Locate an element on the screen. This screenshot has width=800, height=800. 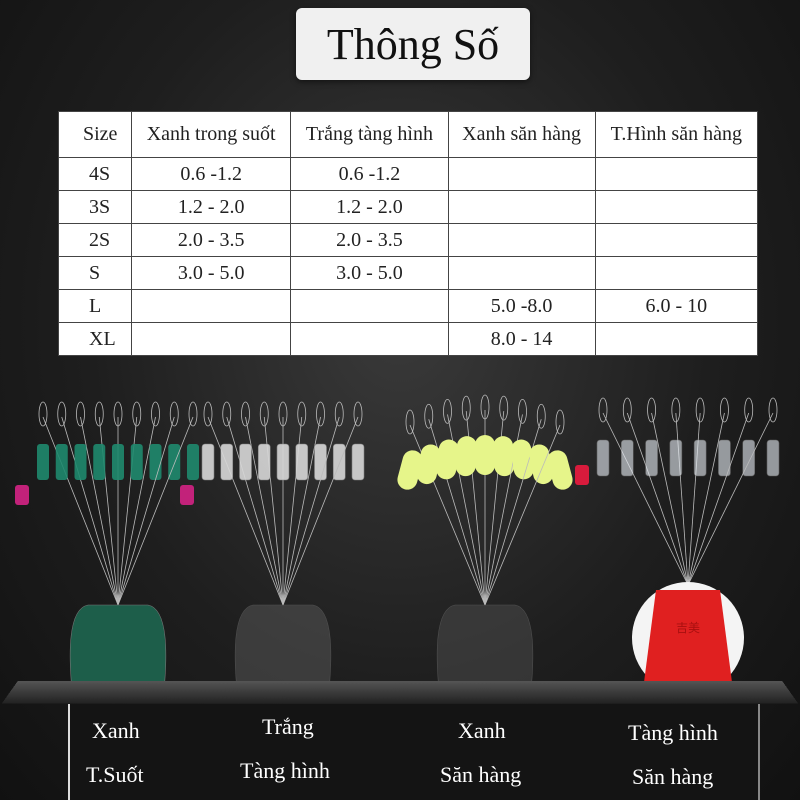
size-cell: S is located at coordinates (95, 273).